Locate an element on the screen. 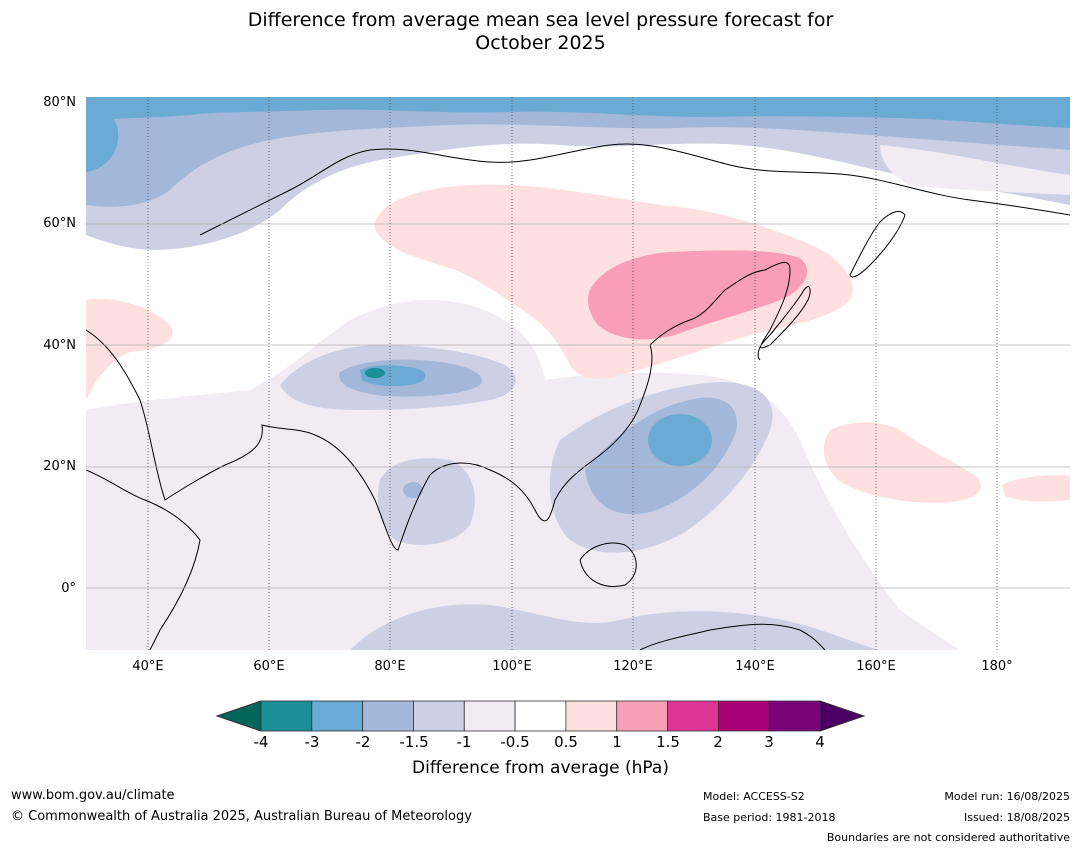  coastline-japan is located at coordinates (785, 317).